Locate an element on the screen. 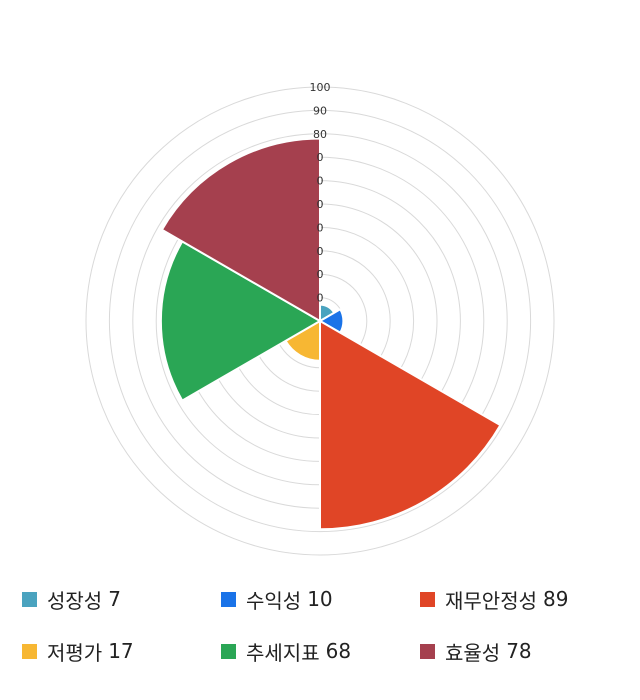  legend-label: 수익성 is located at coordinates (274, 600).